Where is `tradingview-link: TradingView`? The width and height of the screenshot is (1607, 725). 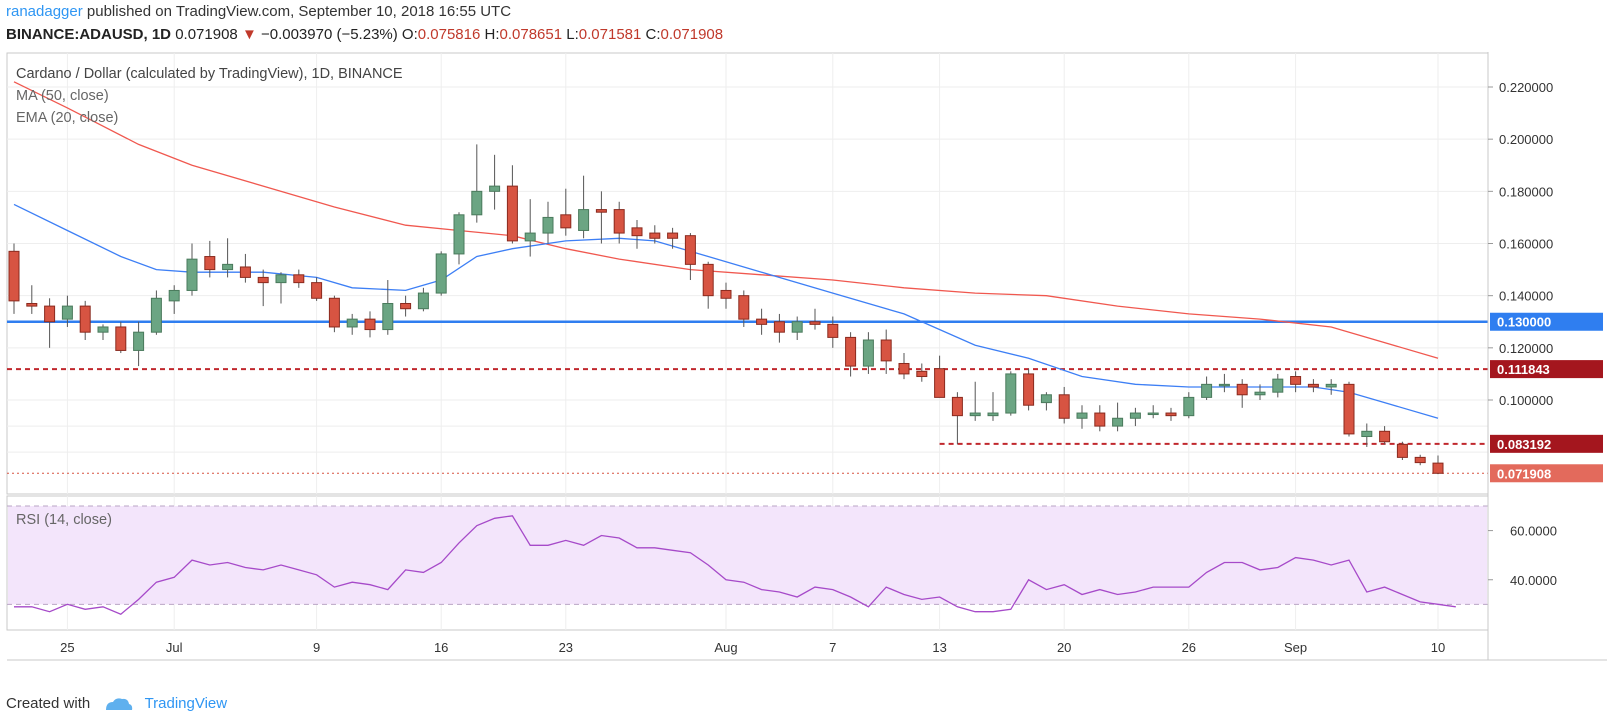
tradingview-link: TradingView is located at coordinates (186, 703).